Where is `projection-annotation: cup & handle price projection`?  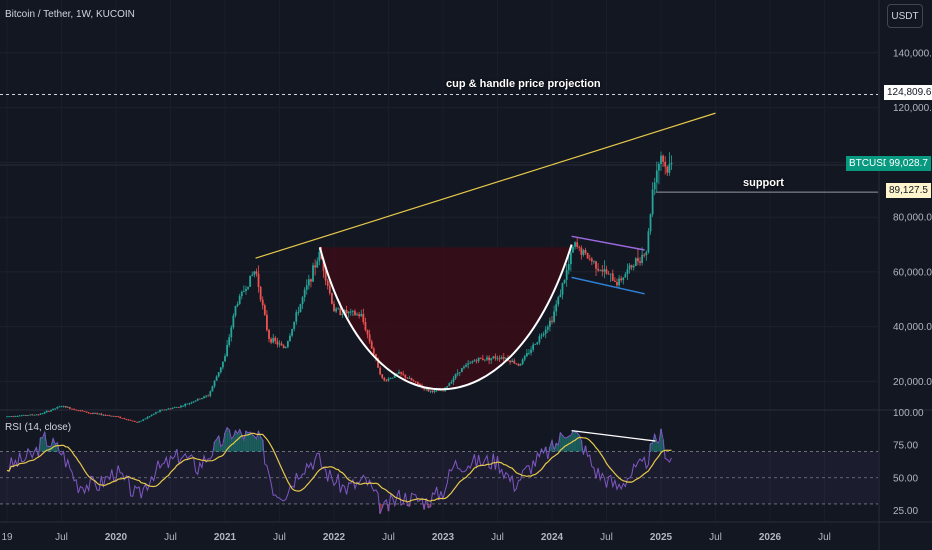 projection-annotation: cup & handle price projection is located at coordinates (523, 84).